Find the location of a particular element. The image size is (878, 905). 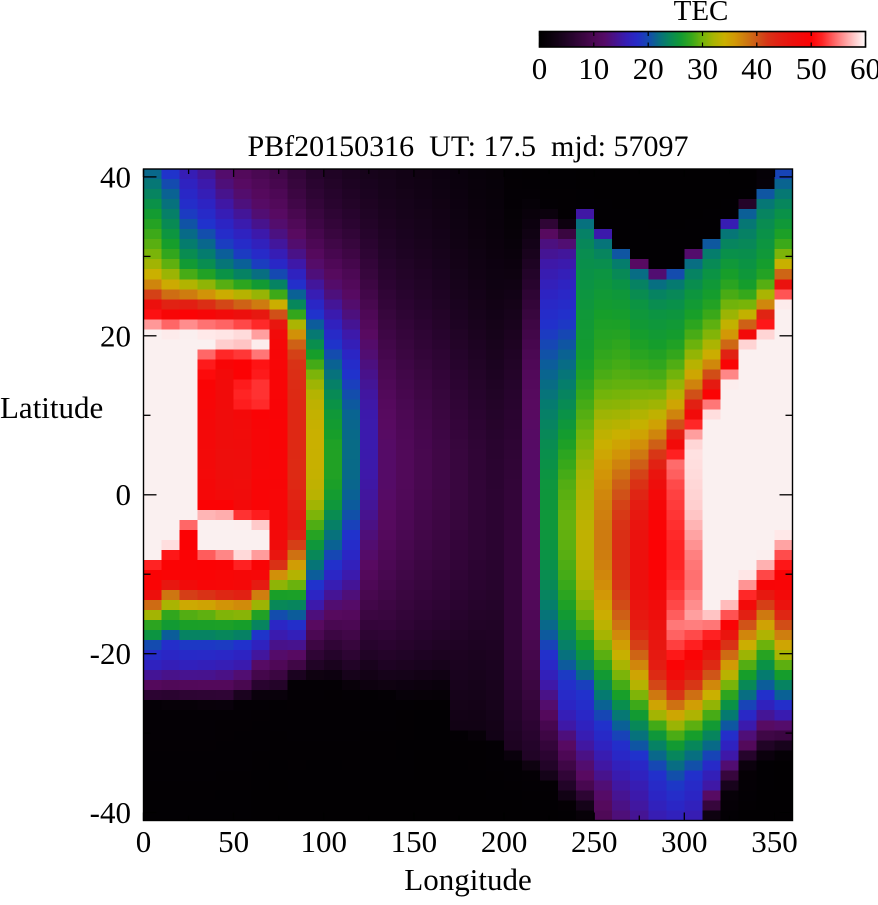

svg-text: Longitude is located at coordinates (467, 879).